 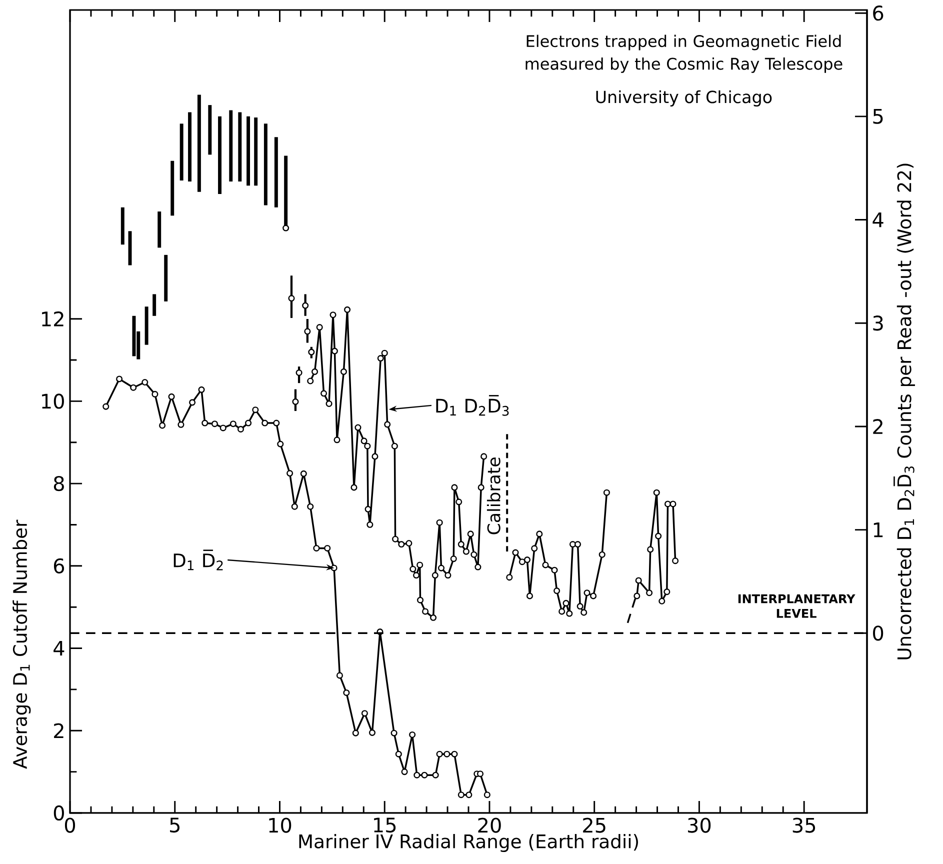 I want to click on y2-tick-label: 5, so click(x=878, y=116).